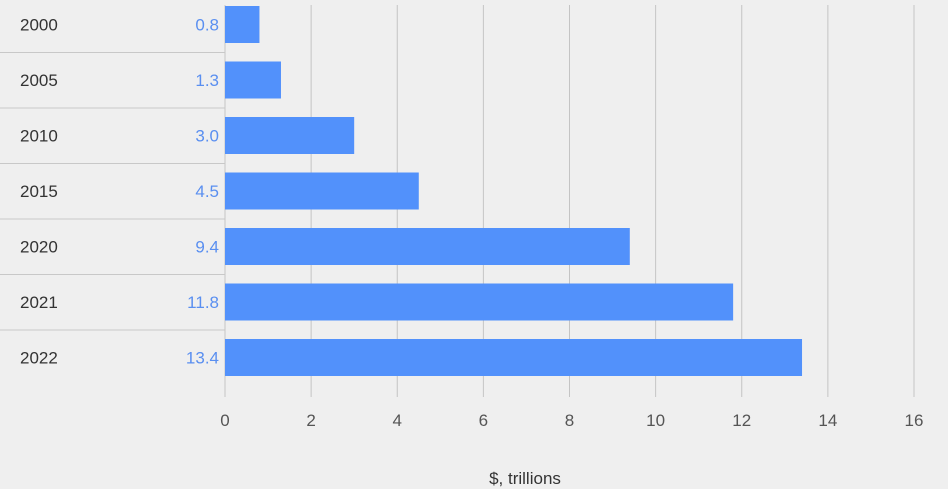 This screenshot has width=948, height=489. What do you see at coordinates (525, 478) in the screenshot?
I see `x-axis-title: $, trillions` at bounding box center [525, 478].